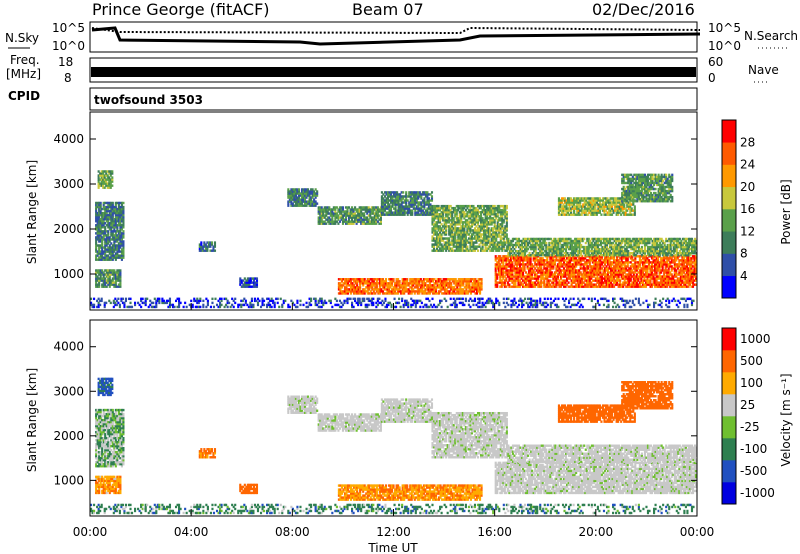 The image size is (800, 554). I want to click on nsearch-trace, so click(396, 30).